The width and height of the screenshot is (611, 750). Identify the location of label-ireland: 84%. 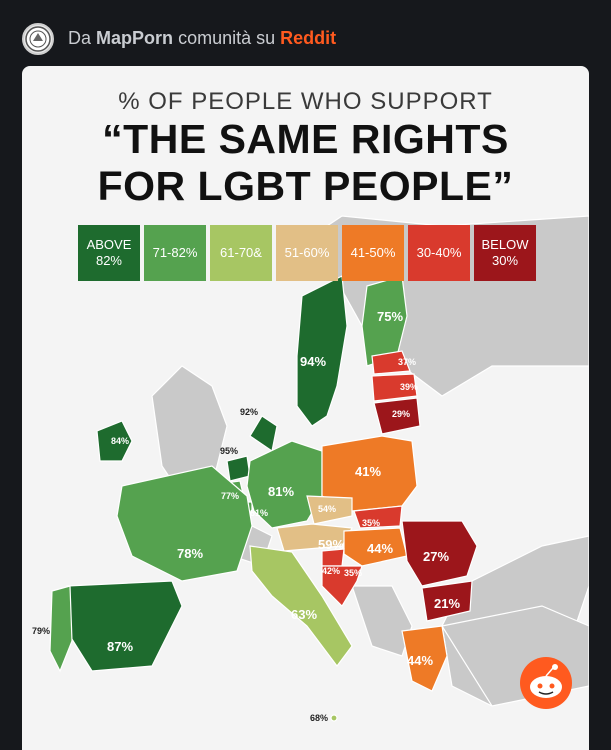
(120, 441).